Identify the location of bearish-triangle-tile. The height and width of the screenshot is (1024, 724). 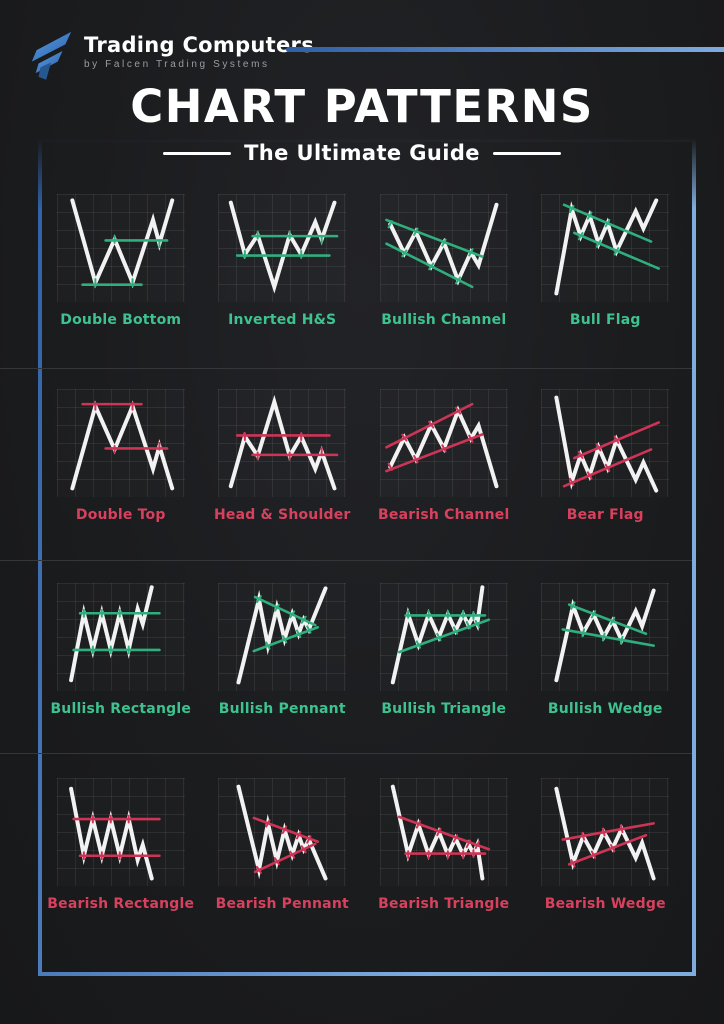
(443, 831).